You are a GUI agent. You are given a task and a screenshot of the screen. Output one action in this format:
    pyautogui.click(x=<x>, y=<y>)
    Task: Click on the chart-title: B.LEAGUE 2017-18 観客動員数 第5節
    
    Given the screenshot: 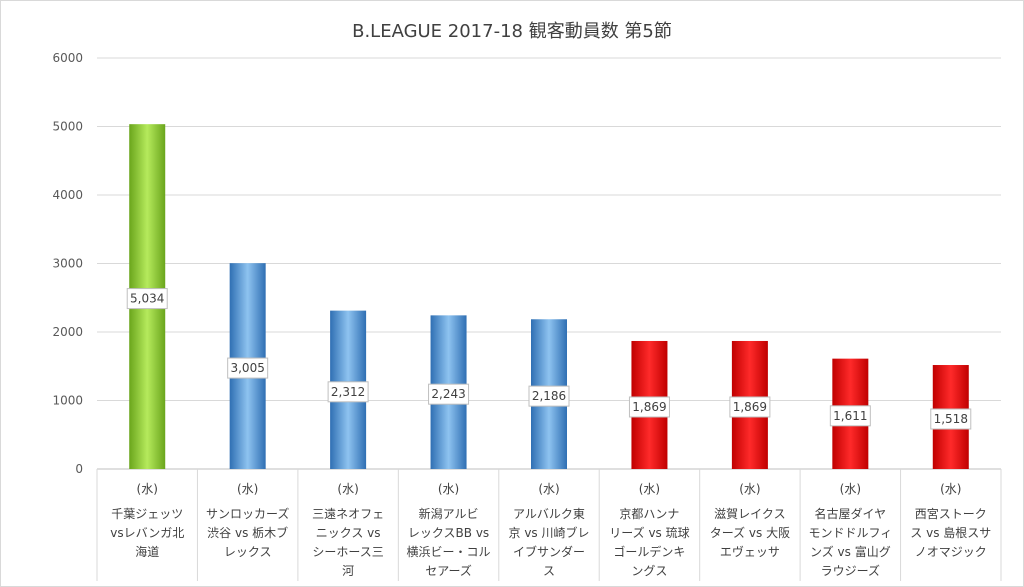 What is the action you would take?
    pyautogui.click(x=512, y=31)
    